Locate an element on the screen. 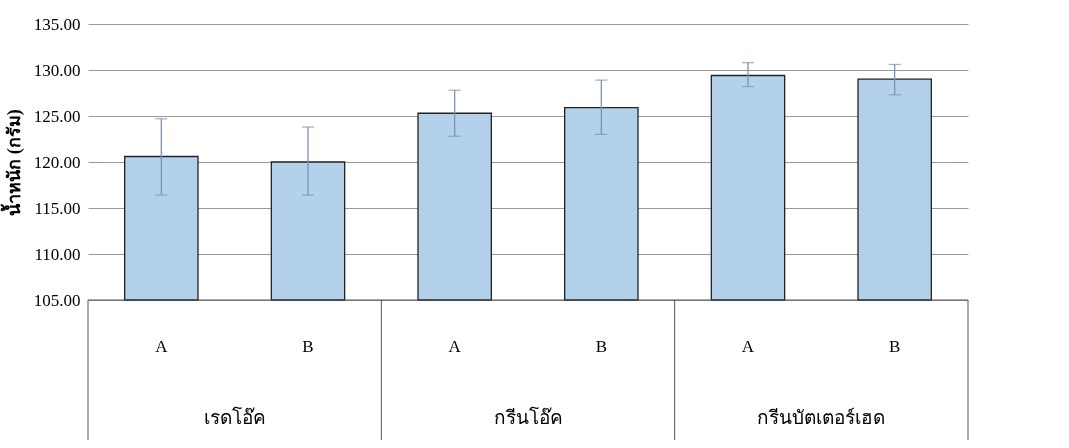 The width and height of the screenshot is (1069, 448). y-tick-label: 120.00 is located at coordinates (57, 162).